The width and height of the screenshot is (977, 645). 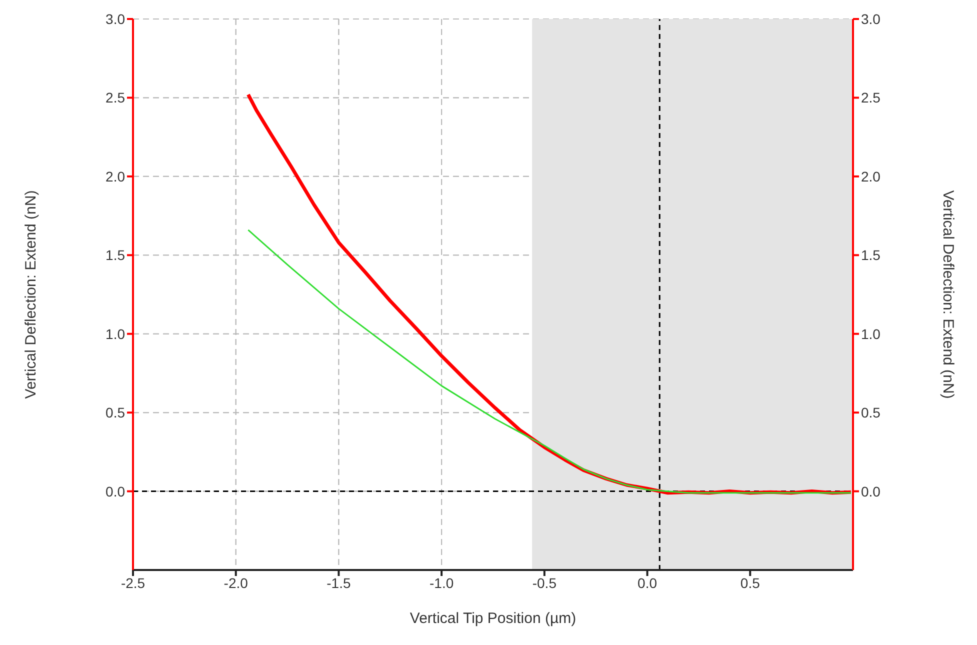 I want to click on y-tick-label: 1.5, so click(x=116, y=255).